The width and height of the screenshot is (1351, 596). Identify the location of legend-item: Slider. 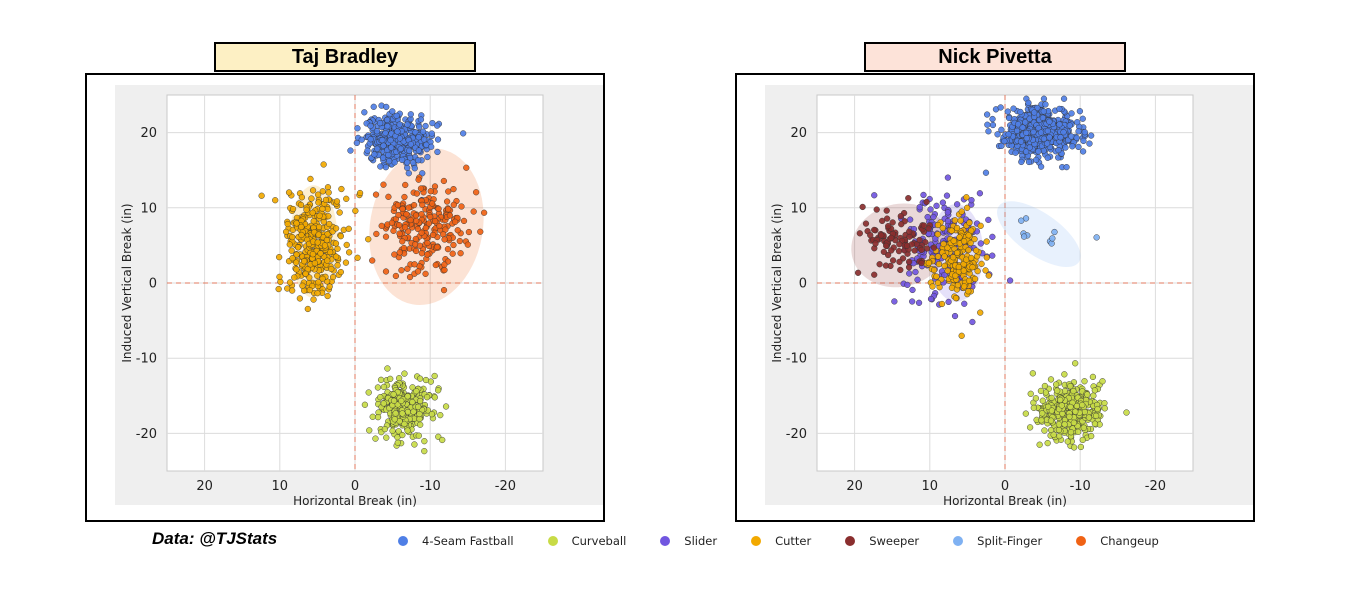
(688, 541).